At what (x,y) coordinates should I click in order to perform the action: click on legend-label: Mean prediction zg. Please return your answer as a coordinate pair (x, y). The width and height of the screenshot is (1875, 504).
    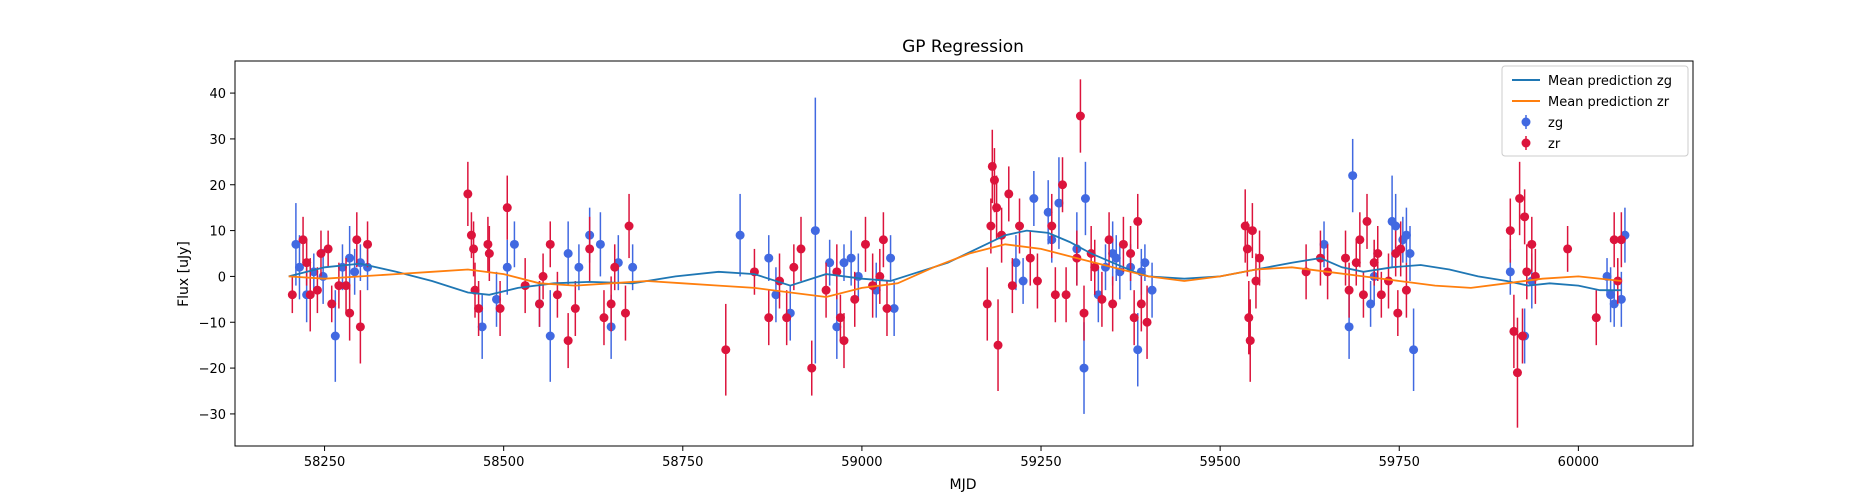
    Looking at the image, I should click on (1610, 81).